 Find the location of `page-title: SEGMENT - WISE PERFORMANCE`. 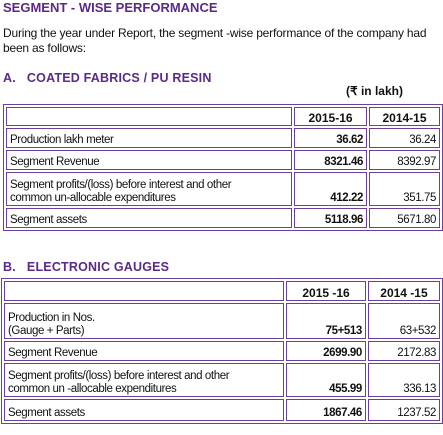

page-title: SEGMENT - WISE PERFORMANCE is located at coordinates (110, 7).